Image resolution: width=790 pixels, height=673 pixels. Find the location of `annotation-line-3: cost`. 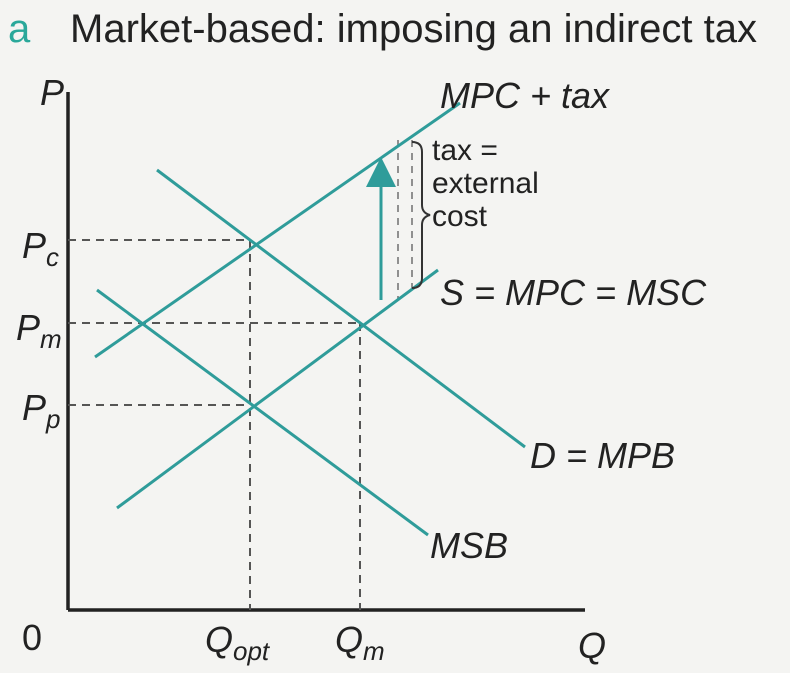

annotation-line-3: cost is located at coordinates (460, 216).